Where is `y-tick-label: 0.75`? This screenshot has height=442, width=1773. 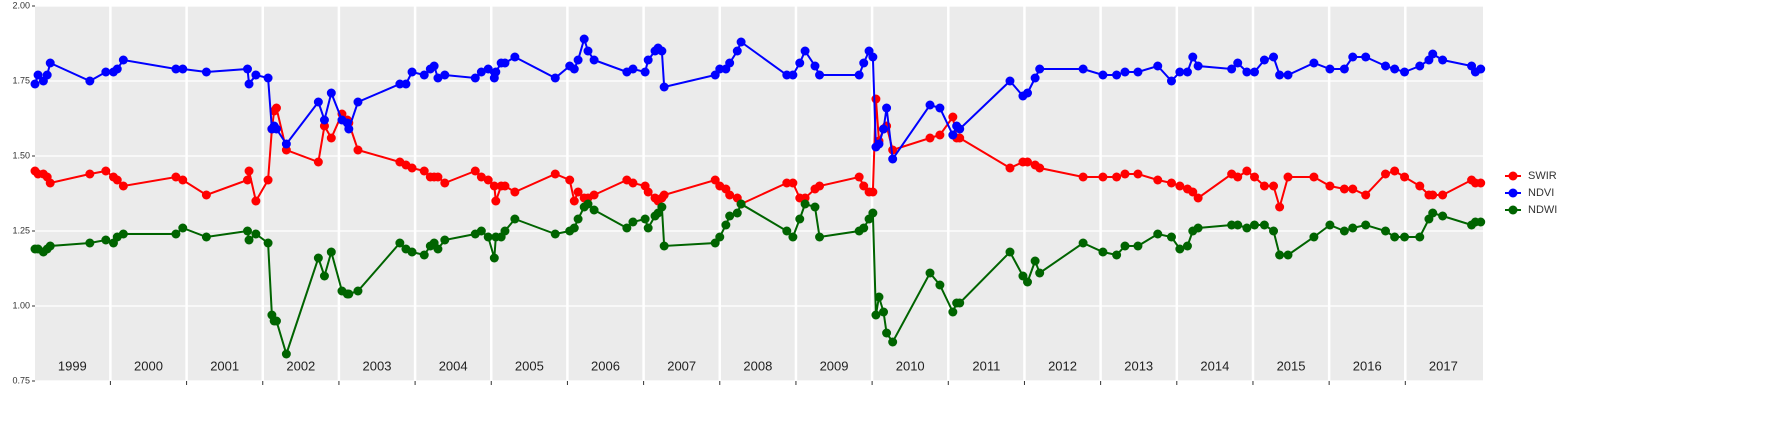 y-tick-label: 0.75 is located at coordinates (21, 380).